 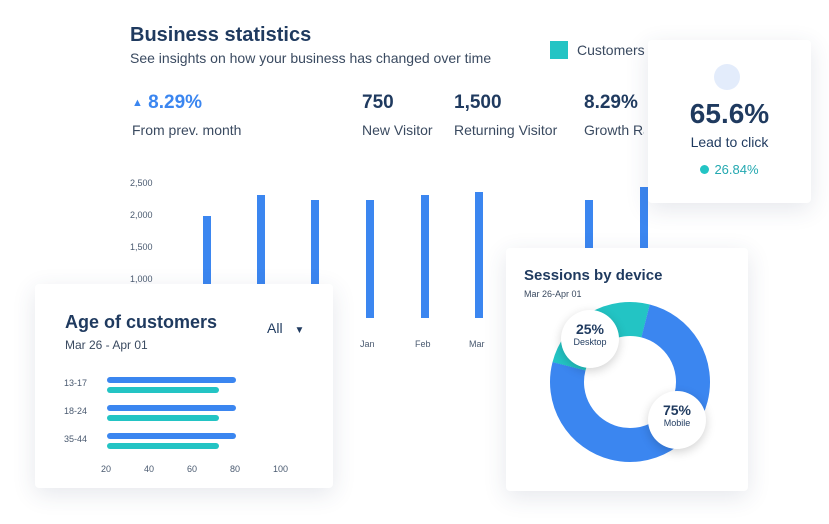 I want to click on lead-label: Lead to click, so click(x=729, y=142).